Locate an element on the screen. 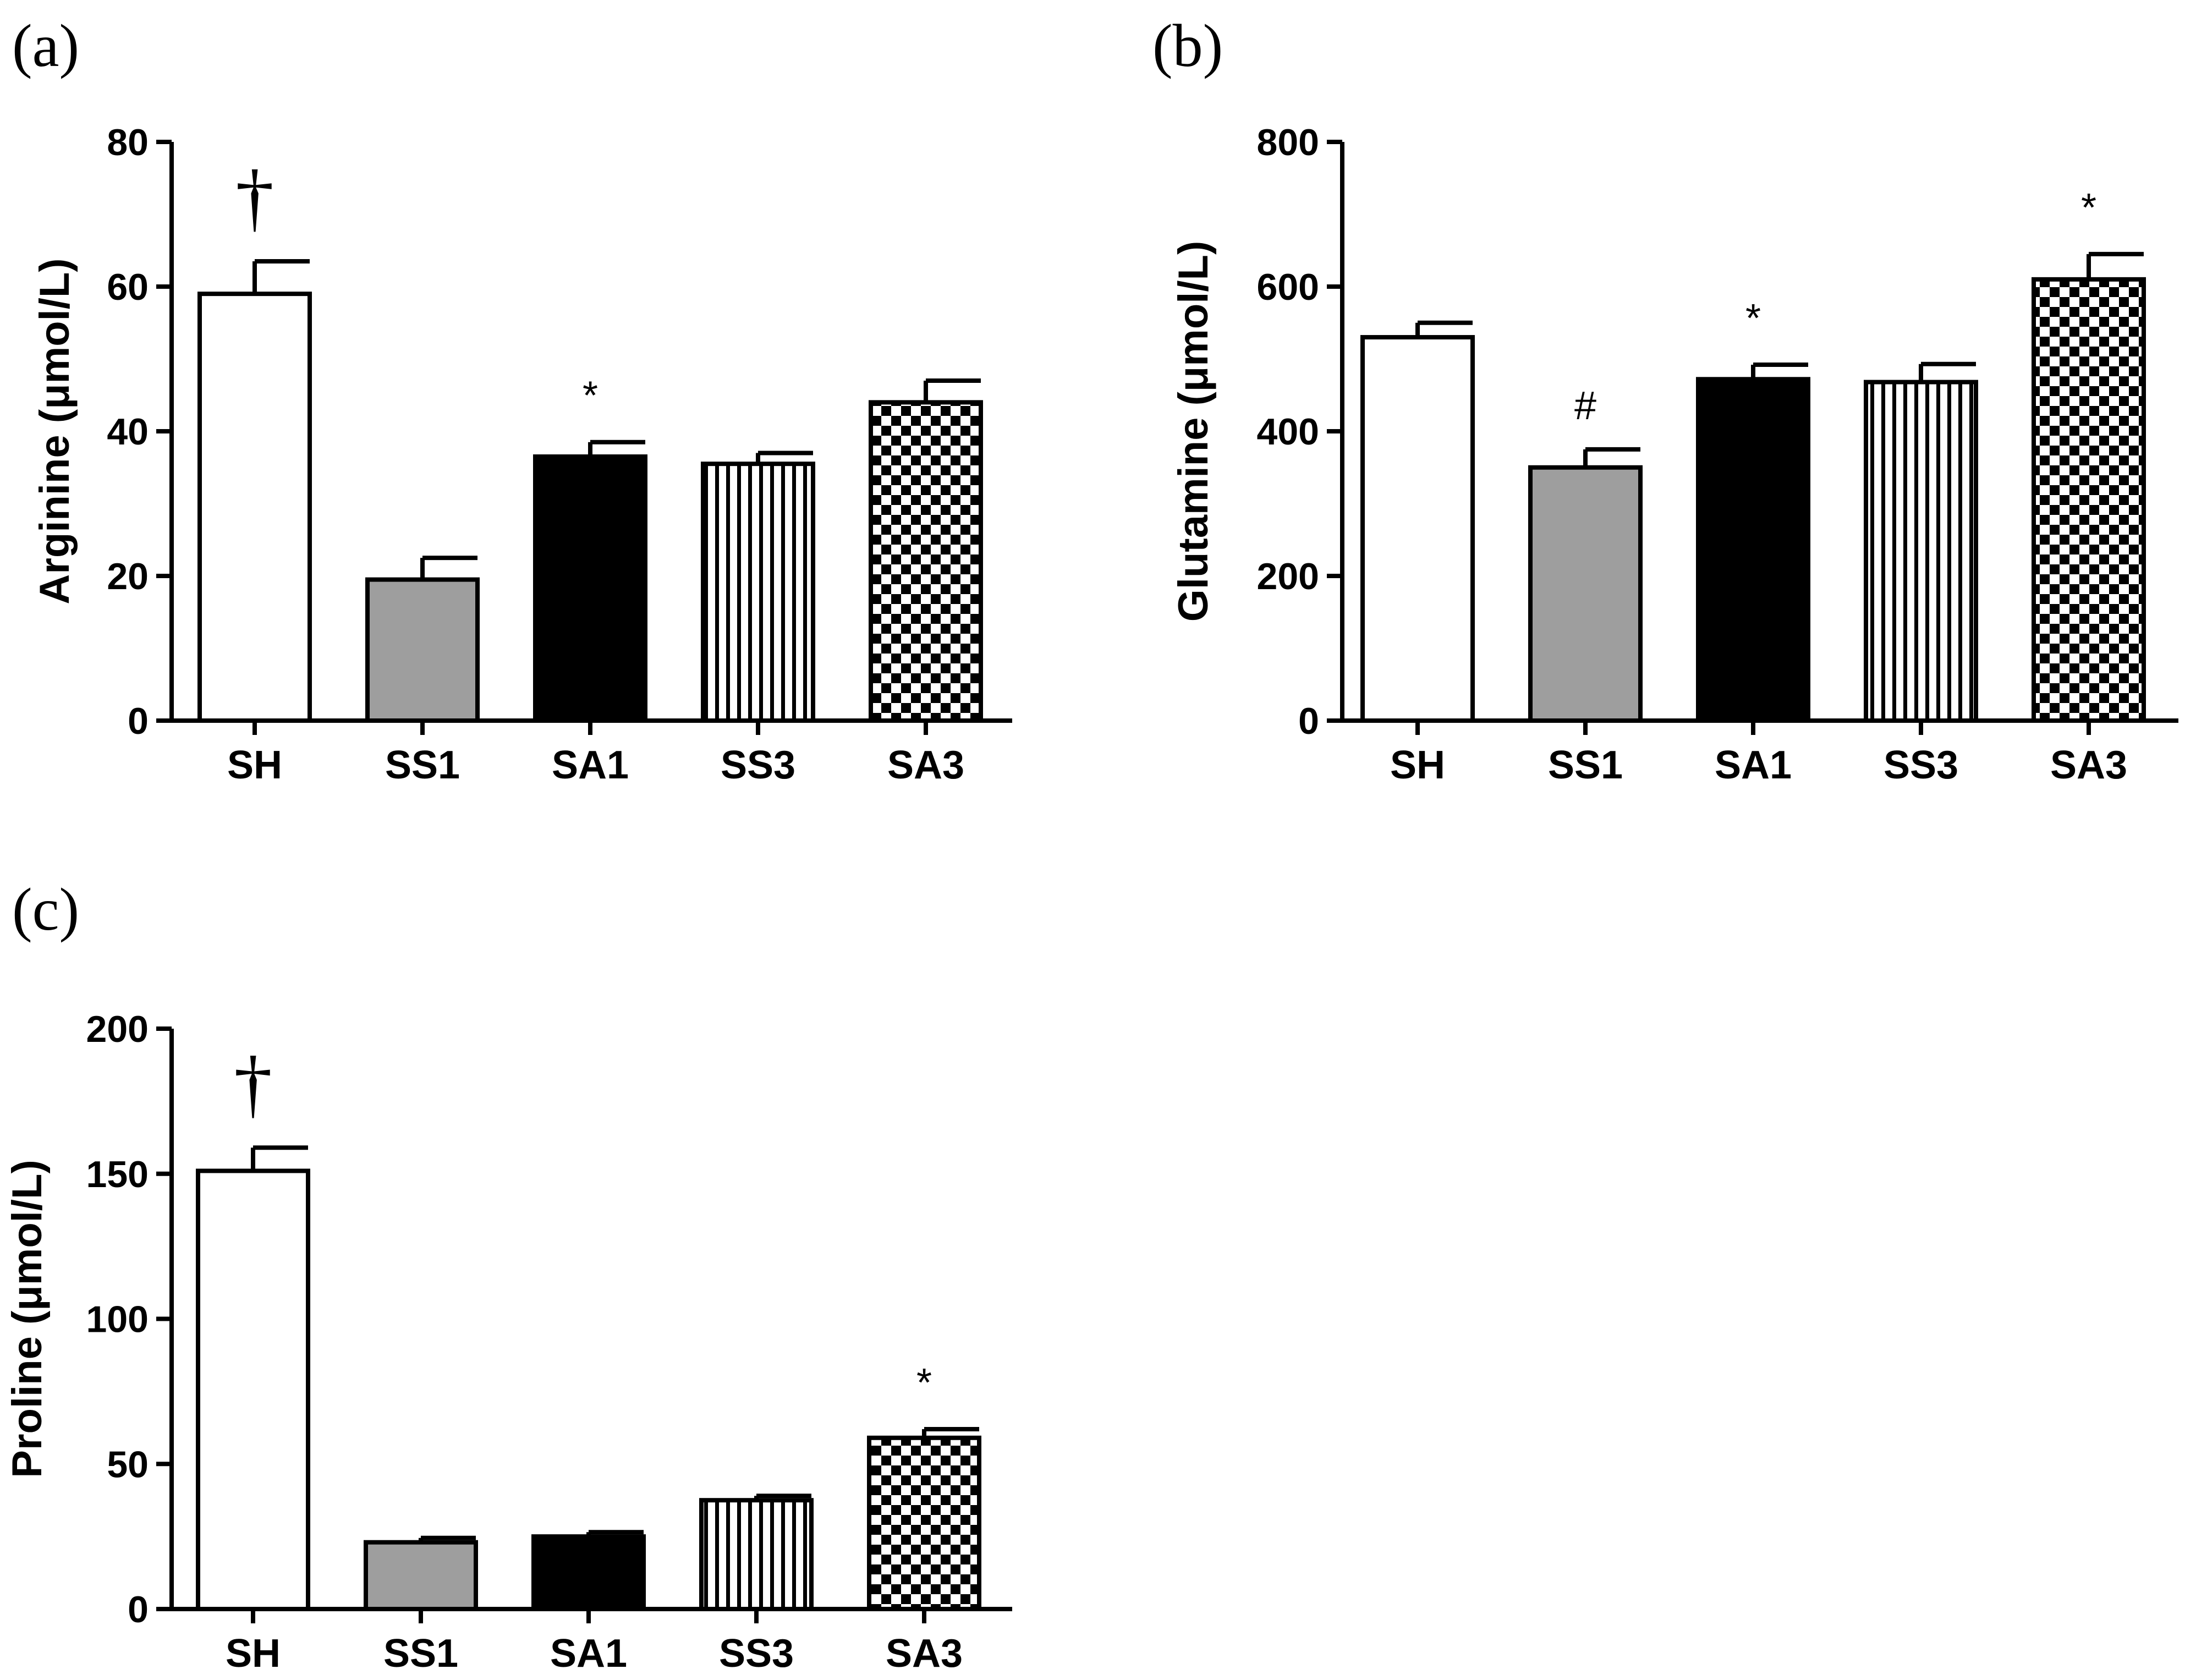 The image size is (2185, 1680). y-tick-label: 40 is located at coordinates (128, 432).